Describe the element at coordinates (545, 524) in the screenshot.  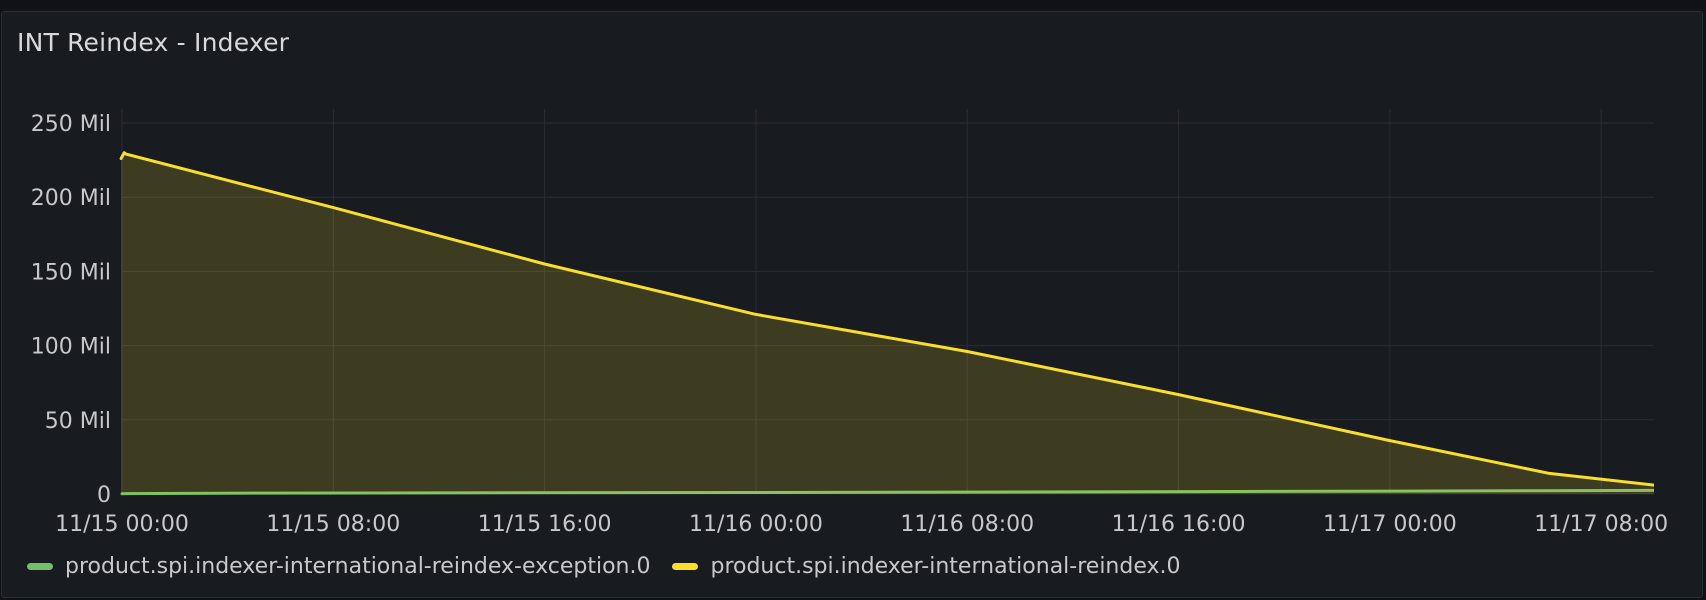
I see `x-tick-label: 11/15 16:00` at that location.